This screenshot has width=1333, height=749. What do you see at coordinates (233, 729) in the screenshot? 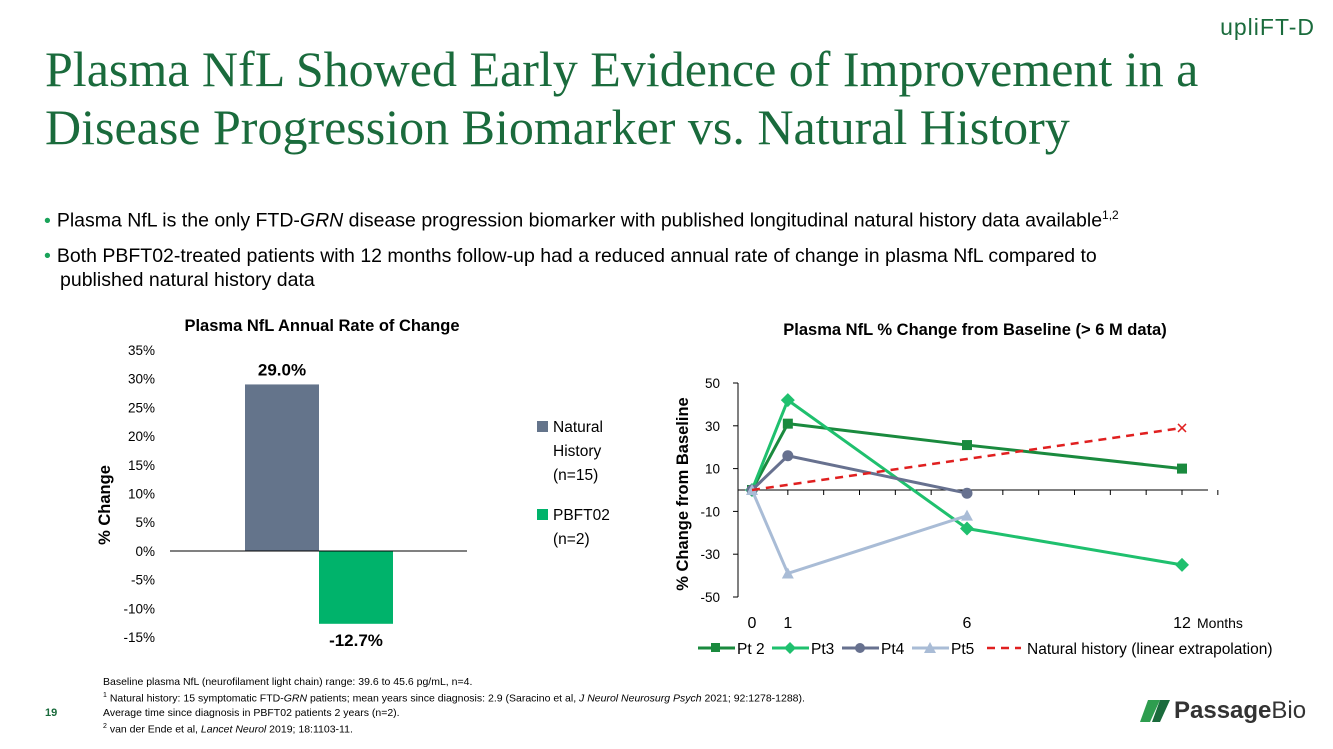
I see `footnote-2-b: Lancet Neurol` at bounding box center [233, 729].